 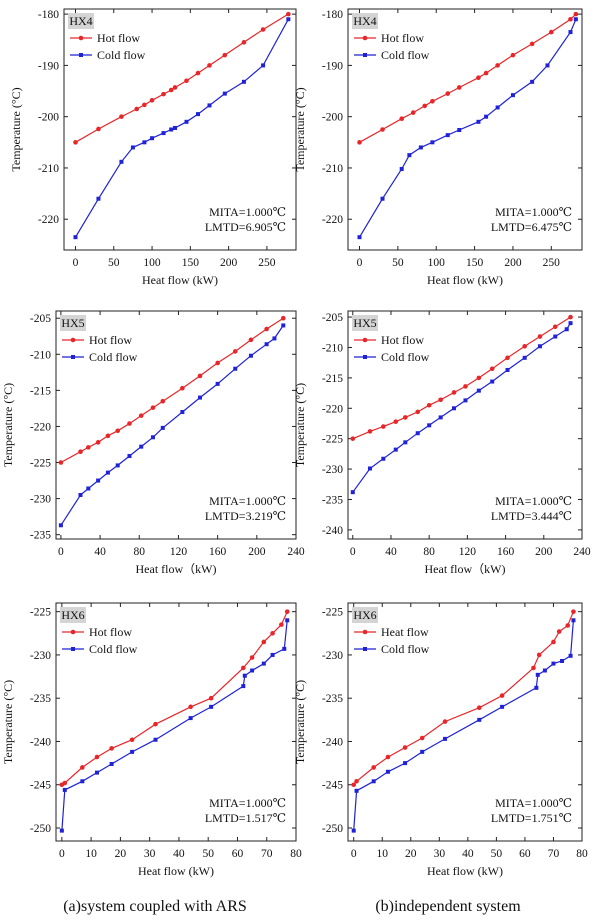 What do you see at coordinates (40, 391) in the screenshot?
I see `y-tick-label: -215` at bounding box center [40, 391].